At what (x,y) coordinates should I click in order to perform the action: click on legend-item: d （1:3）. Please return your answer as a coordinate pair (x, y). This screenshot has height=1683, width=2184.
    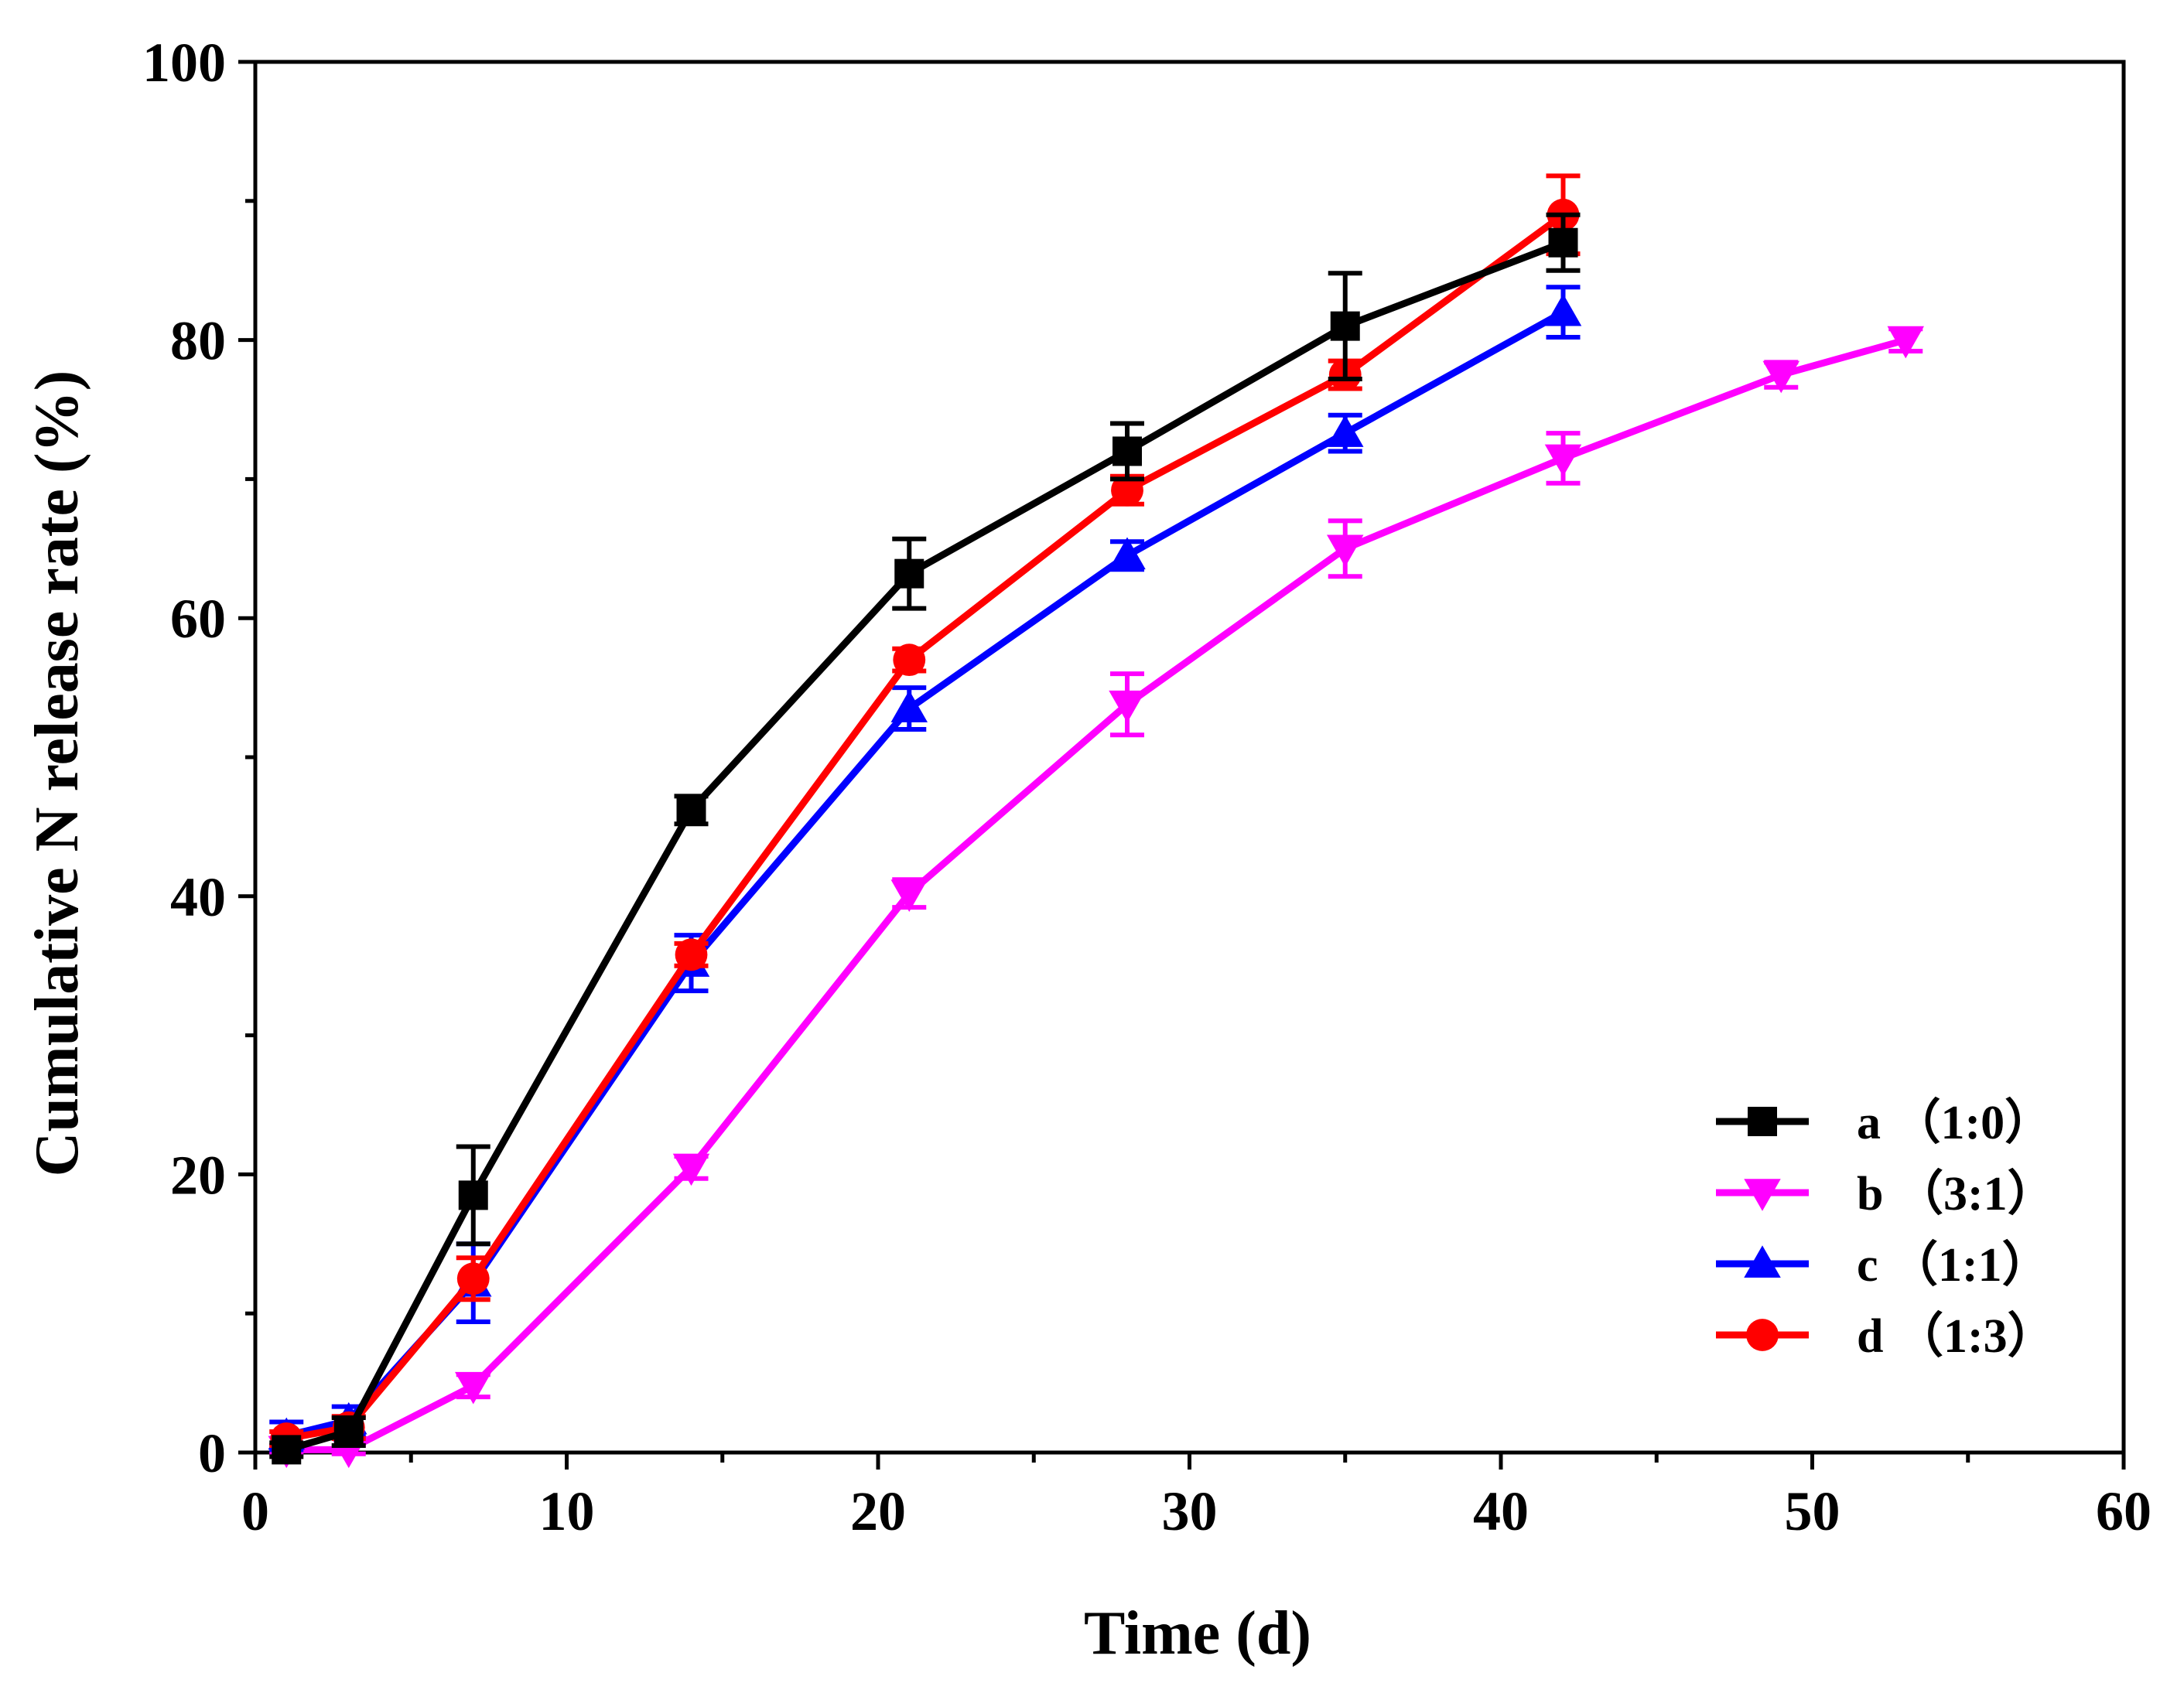
    Looking at the image, I should click on (1886, 1336).